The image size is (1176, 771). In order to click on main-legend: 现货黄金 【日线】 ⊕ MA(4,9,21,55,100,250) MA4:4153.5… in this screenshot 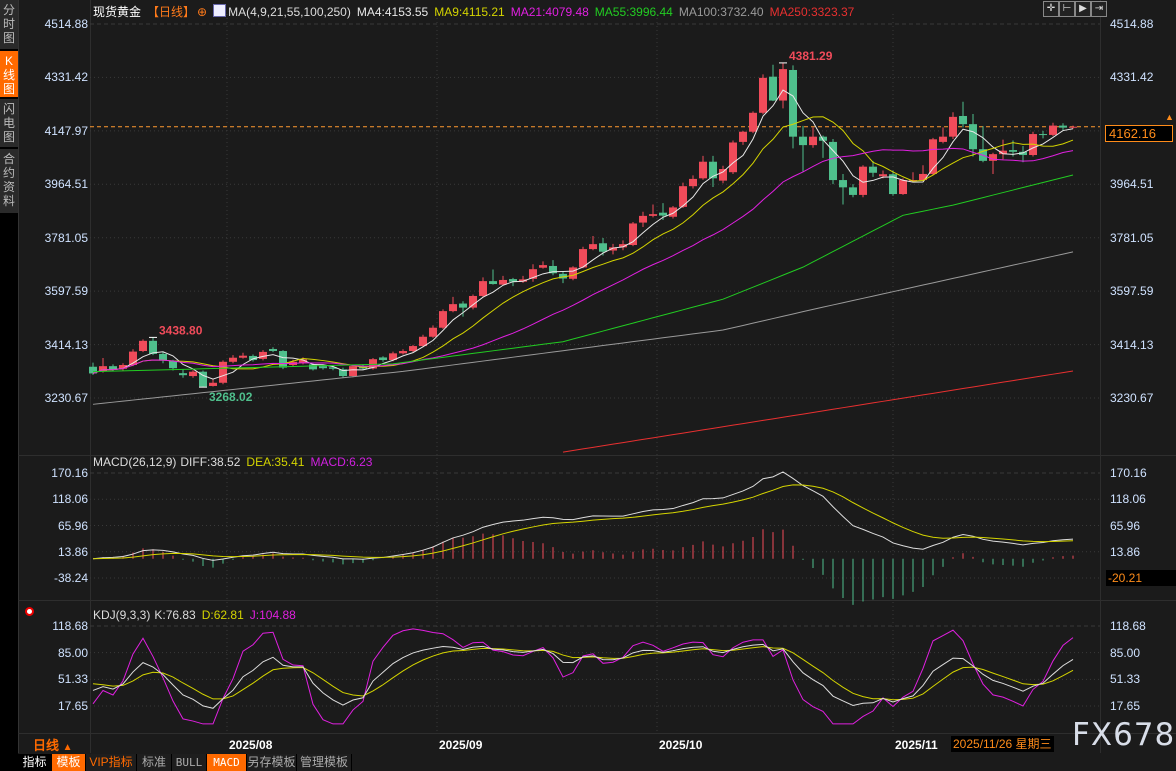, I will do `click(476, 11)`.